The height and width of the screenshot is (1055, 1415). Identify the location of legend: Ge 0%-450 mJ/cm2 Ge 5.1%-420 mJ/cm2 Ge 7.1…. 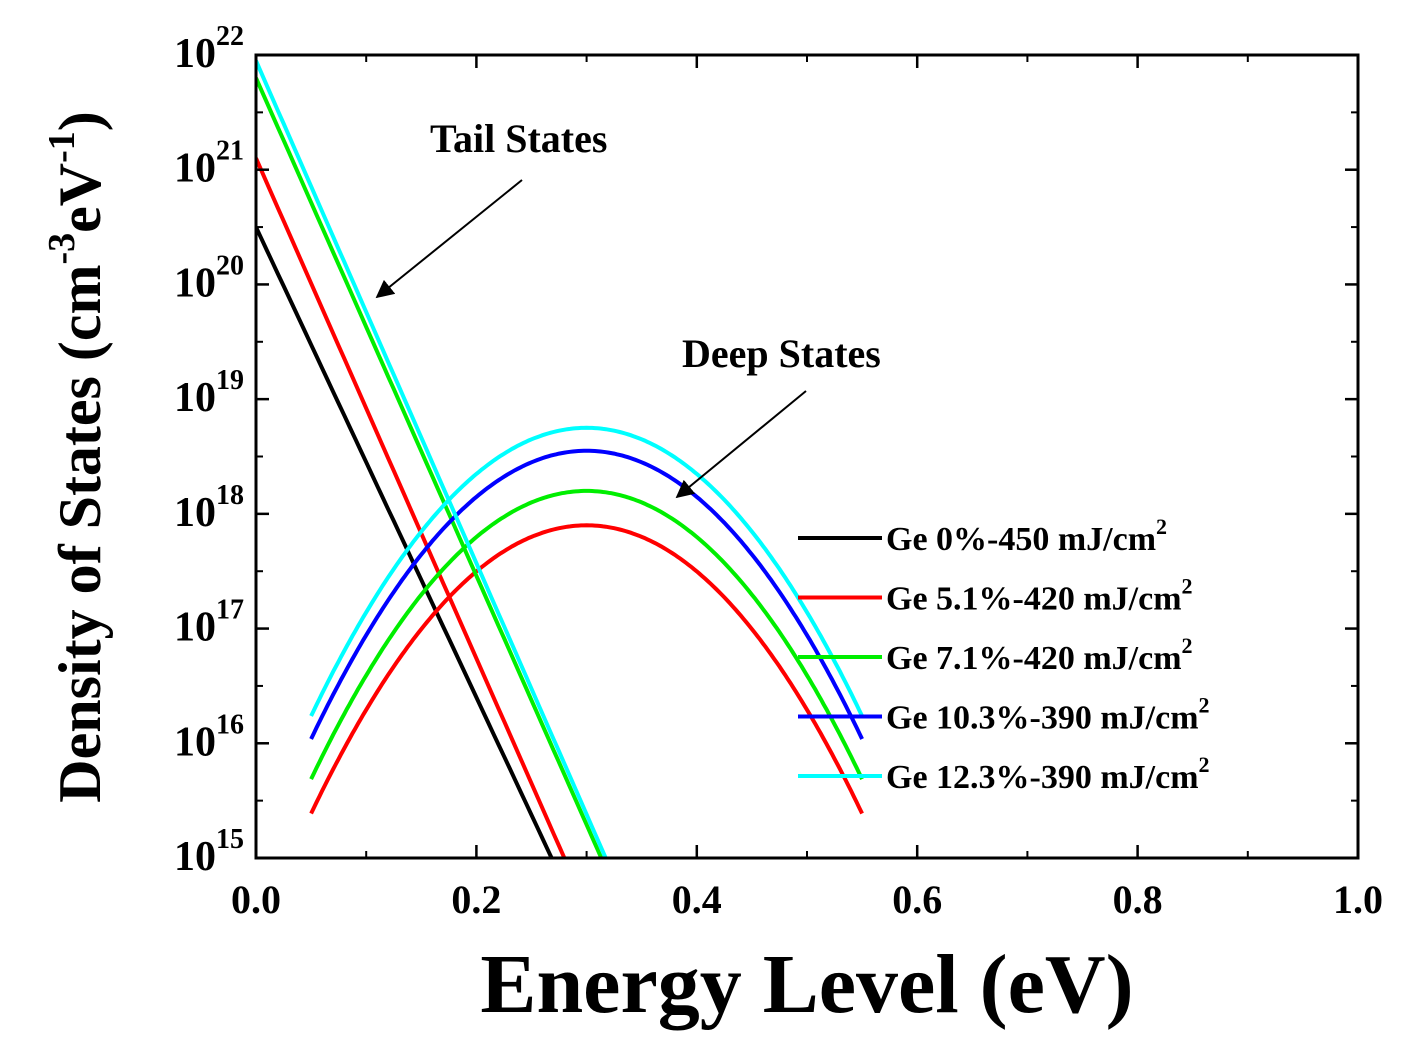
(1004, 655).